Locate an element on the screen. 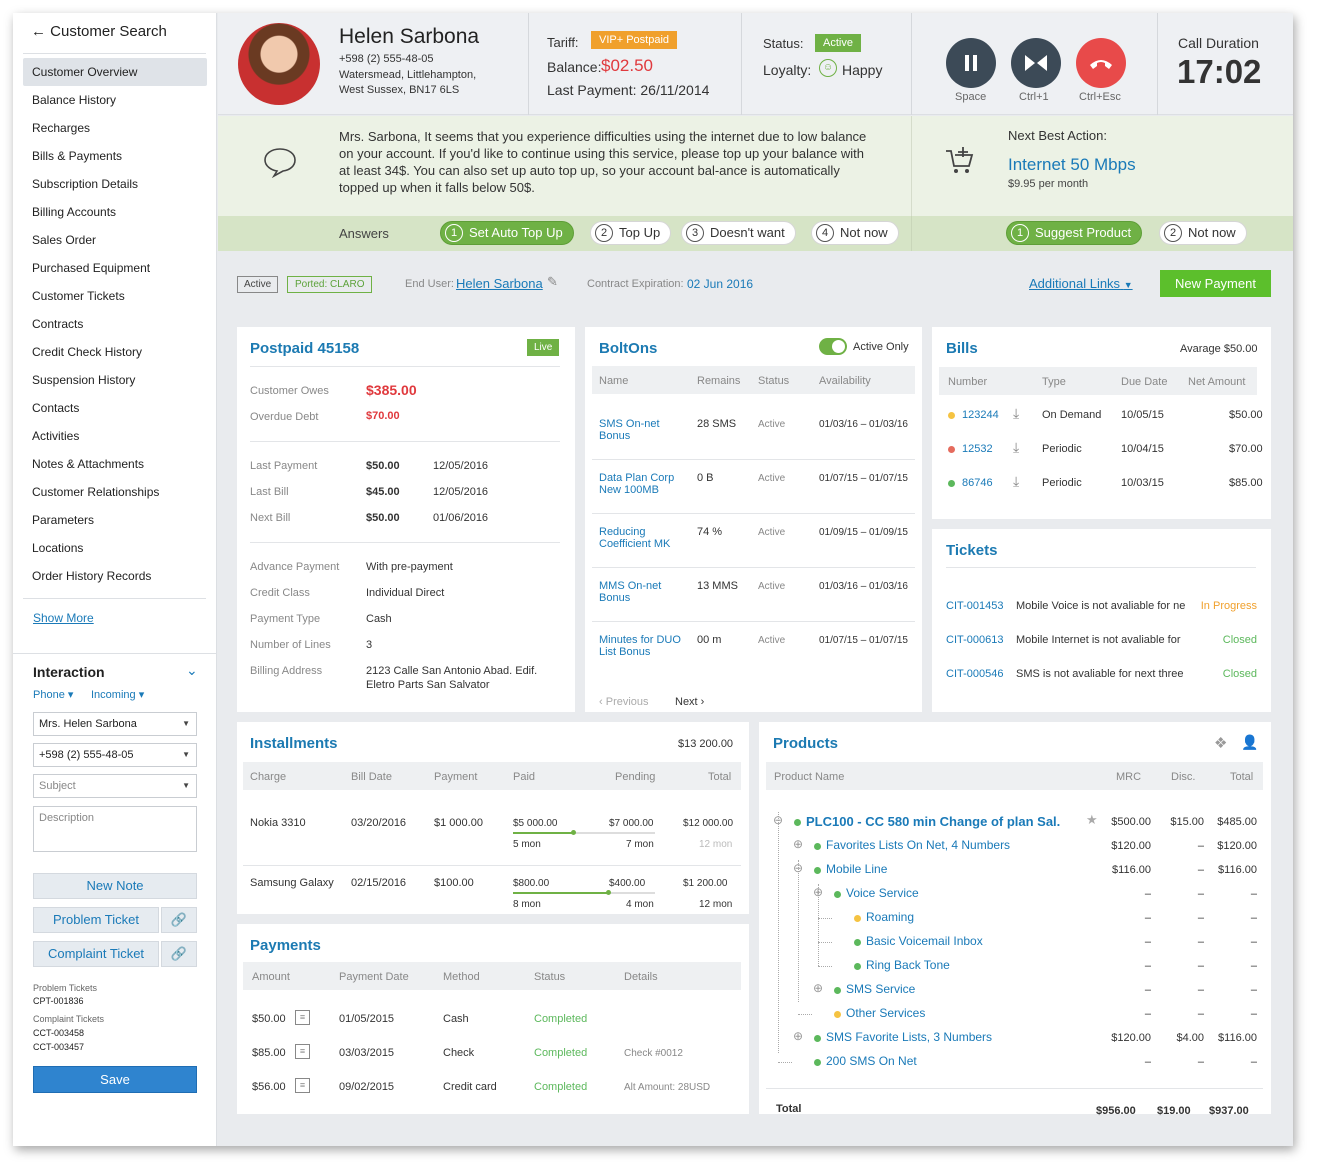 The height and width of the screenshot is (1175, 1322). tag-icon: ❖ is located at coordinates (1221, 743).